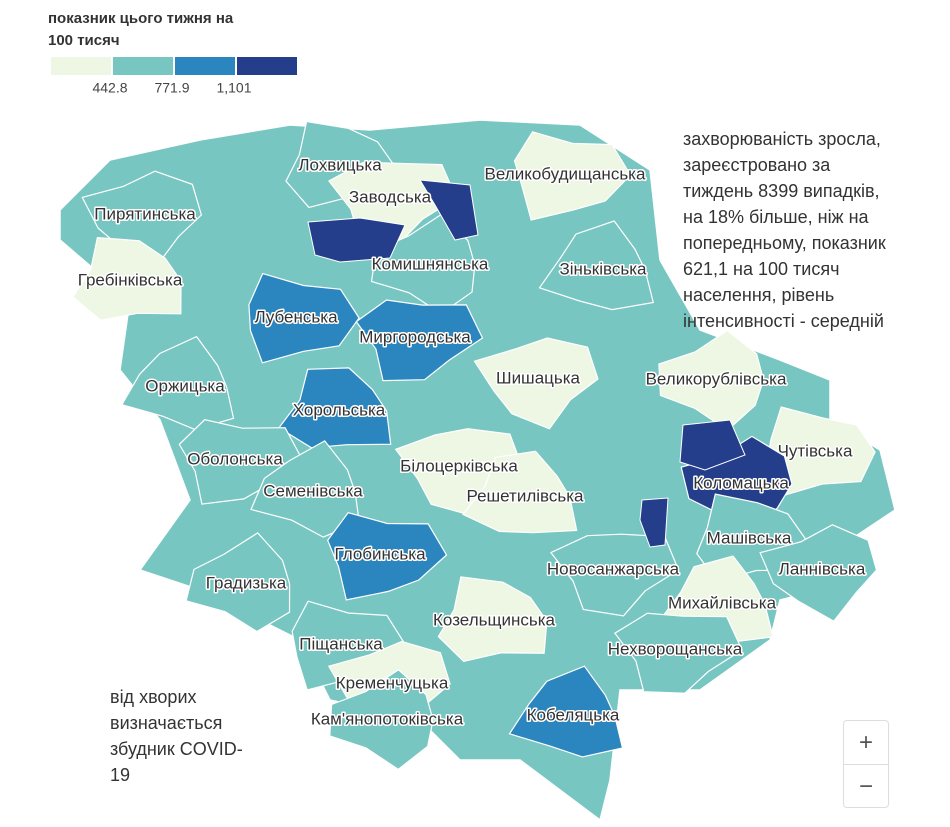 This screenshot has width=950, height=827. What do you see at coordinates (392, 682) in the screenshot?
I see `region-label: Кременчуцька` at bounding box center [392, 682].